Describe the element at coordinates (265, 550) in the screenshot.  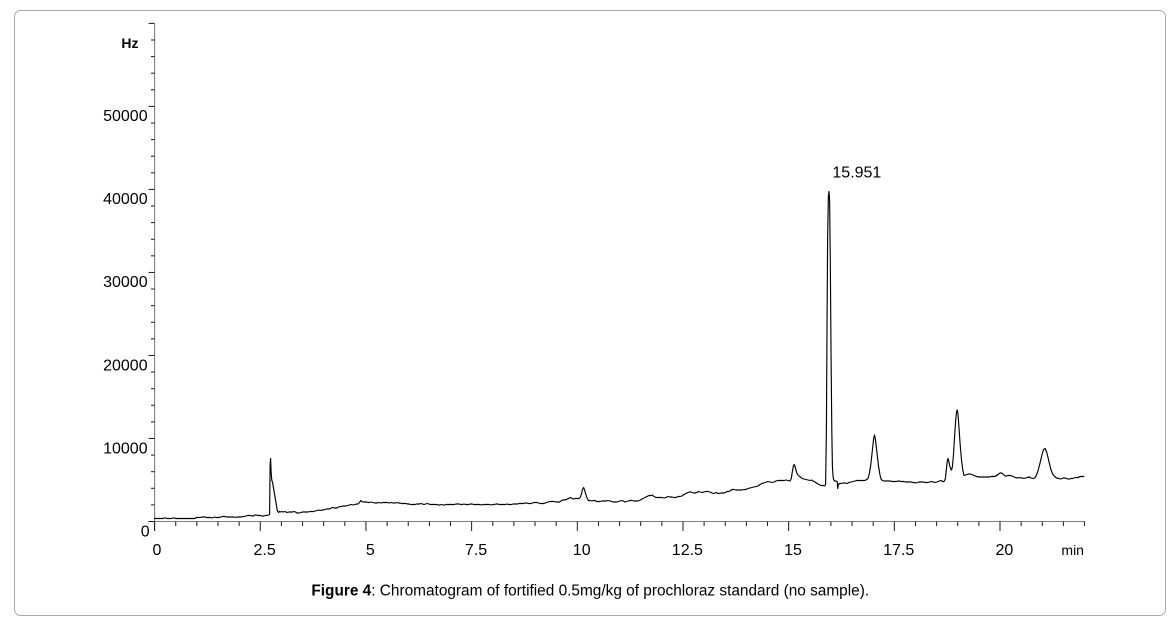
I see `svg-text: 2.5` at that location.